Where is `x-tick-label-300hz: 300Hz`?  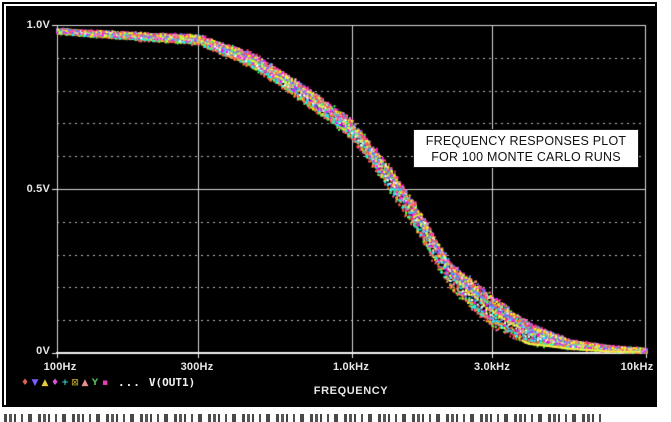
x-tick-label-300hz: 300Hz is located at coordinates (197, 367).